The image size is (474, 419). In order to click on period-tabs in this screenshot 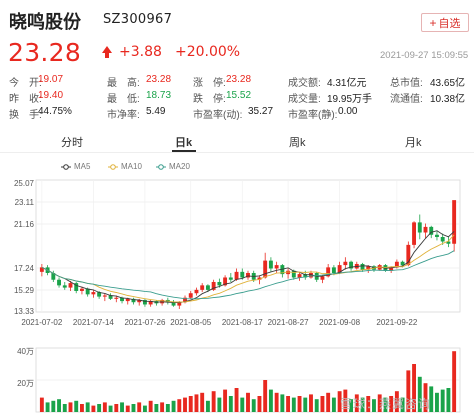, I will do `click(237, 140)`.